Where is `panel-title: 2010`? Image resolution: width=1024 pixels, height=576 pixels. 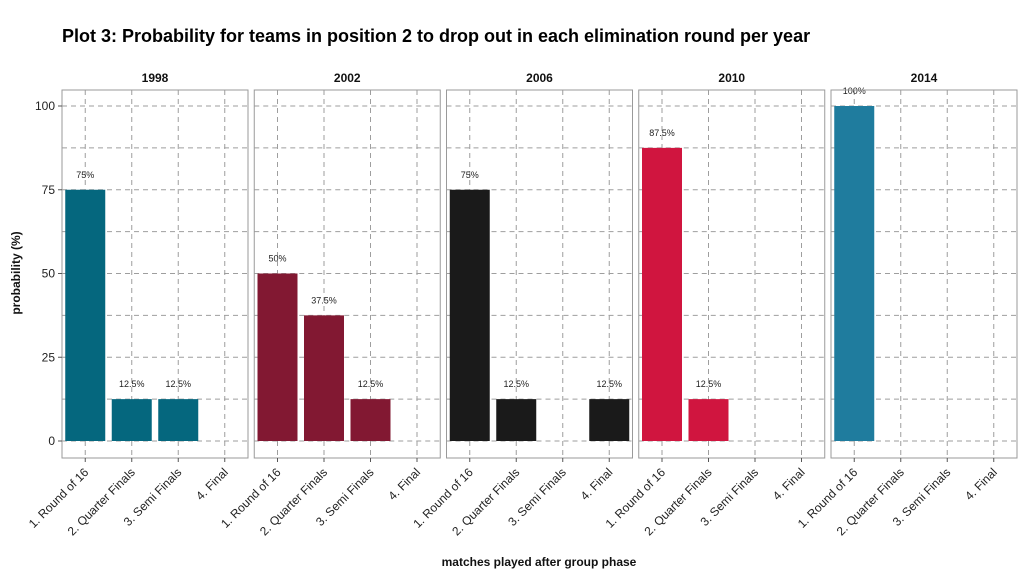 panel-title: 2010 is located at coordinates (731, 78).